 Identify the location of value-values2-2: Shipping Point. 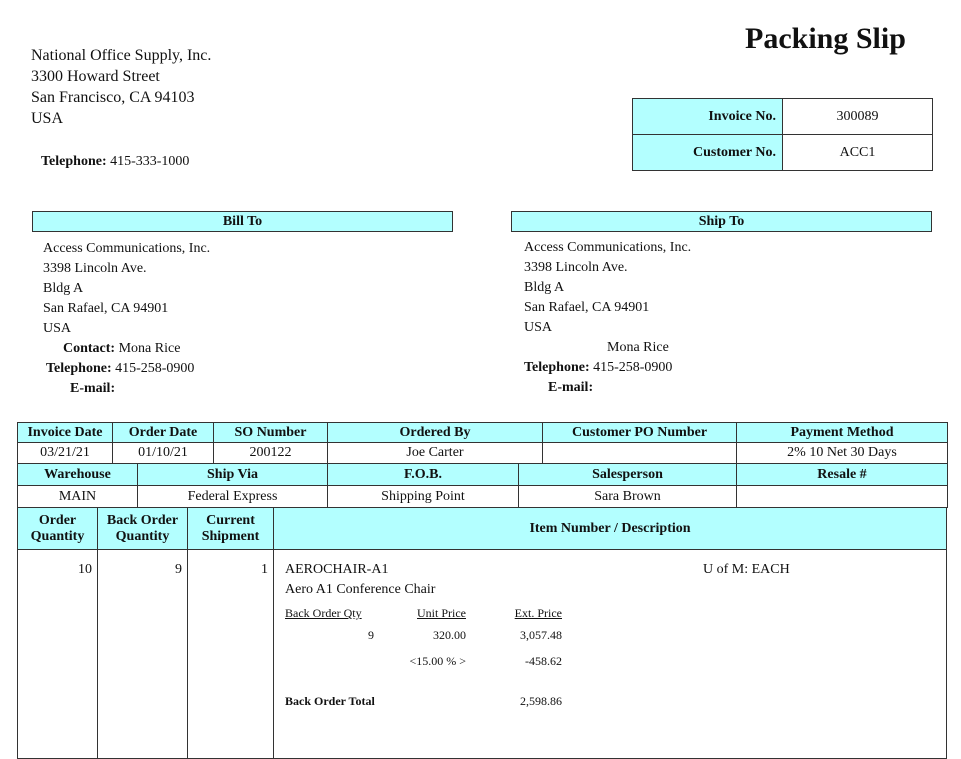
(423, 496).